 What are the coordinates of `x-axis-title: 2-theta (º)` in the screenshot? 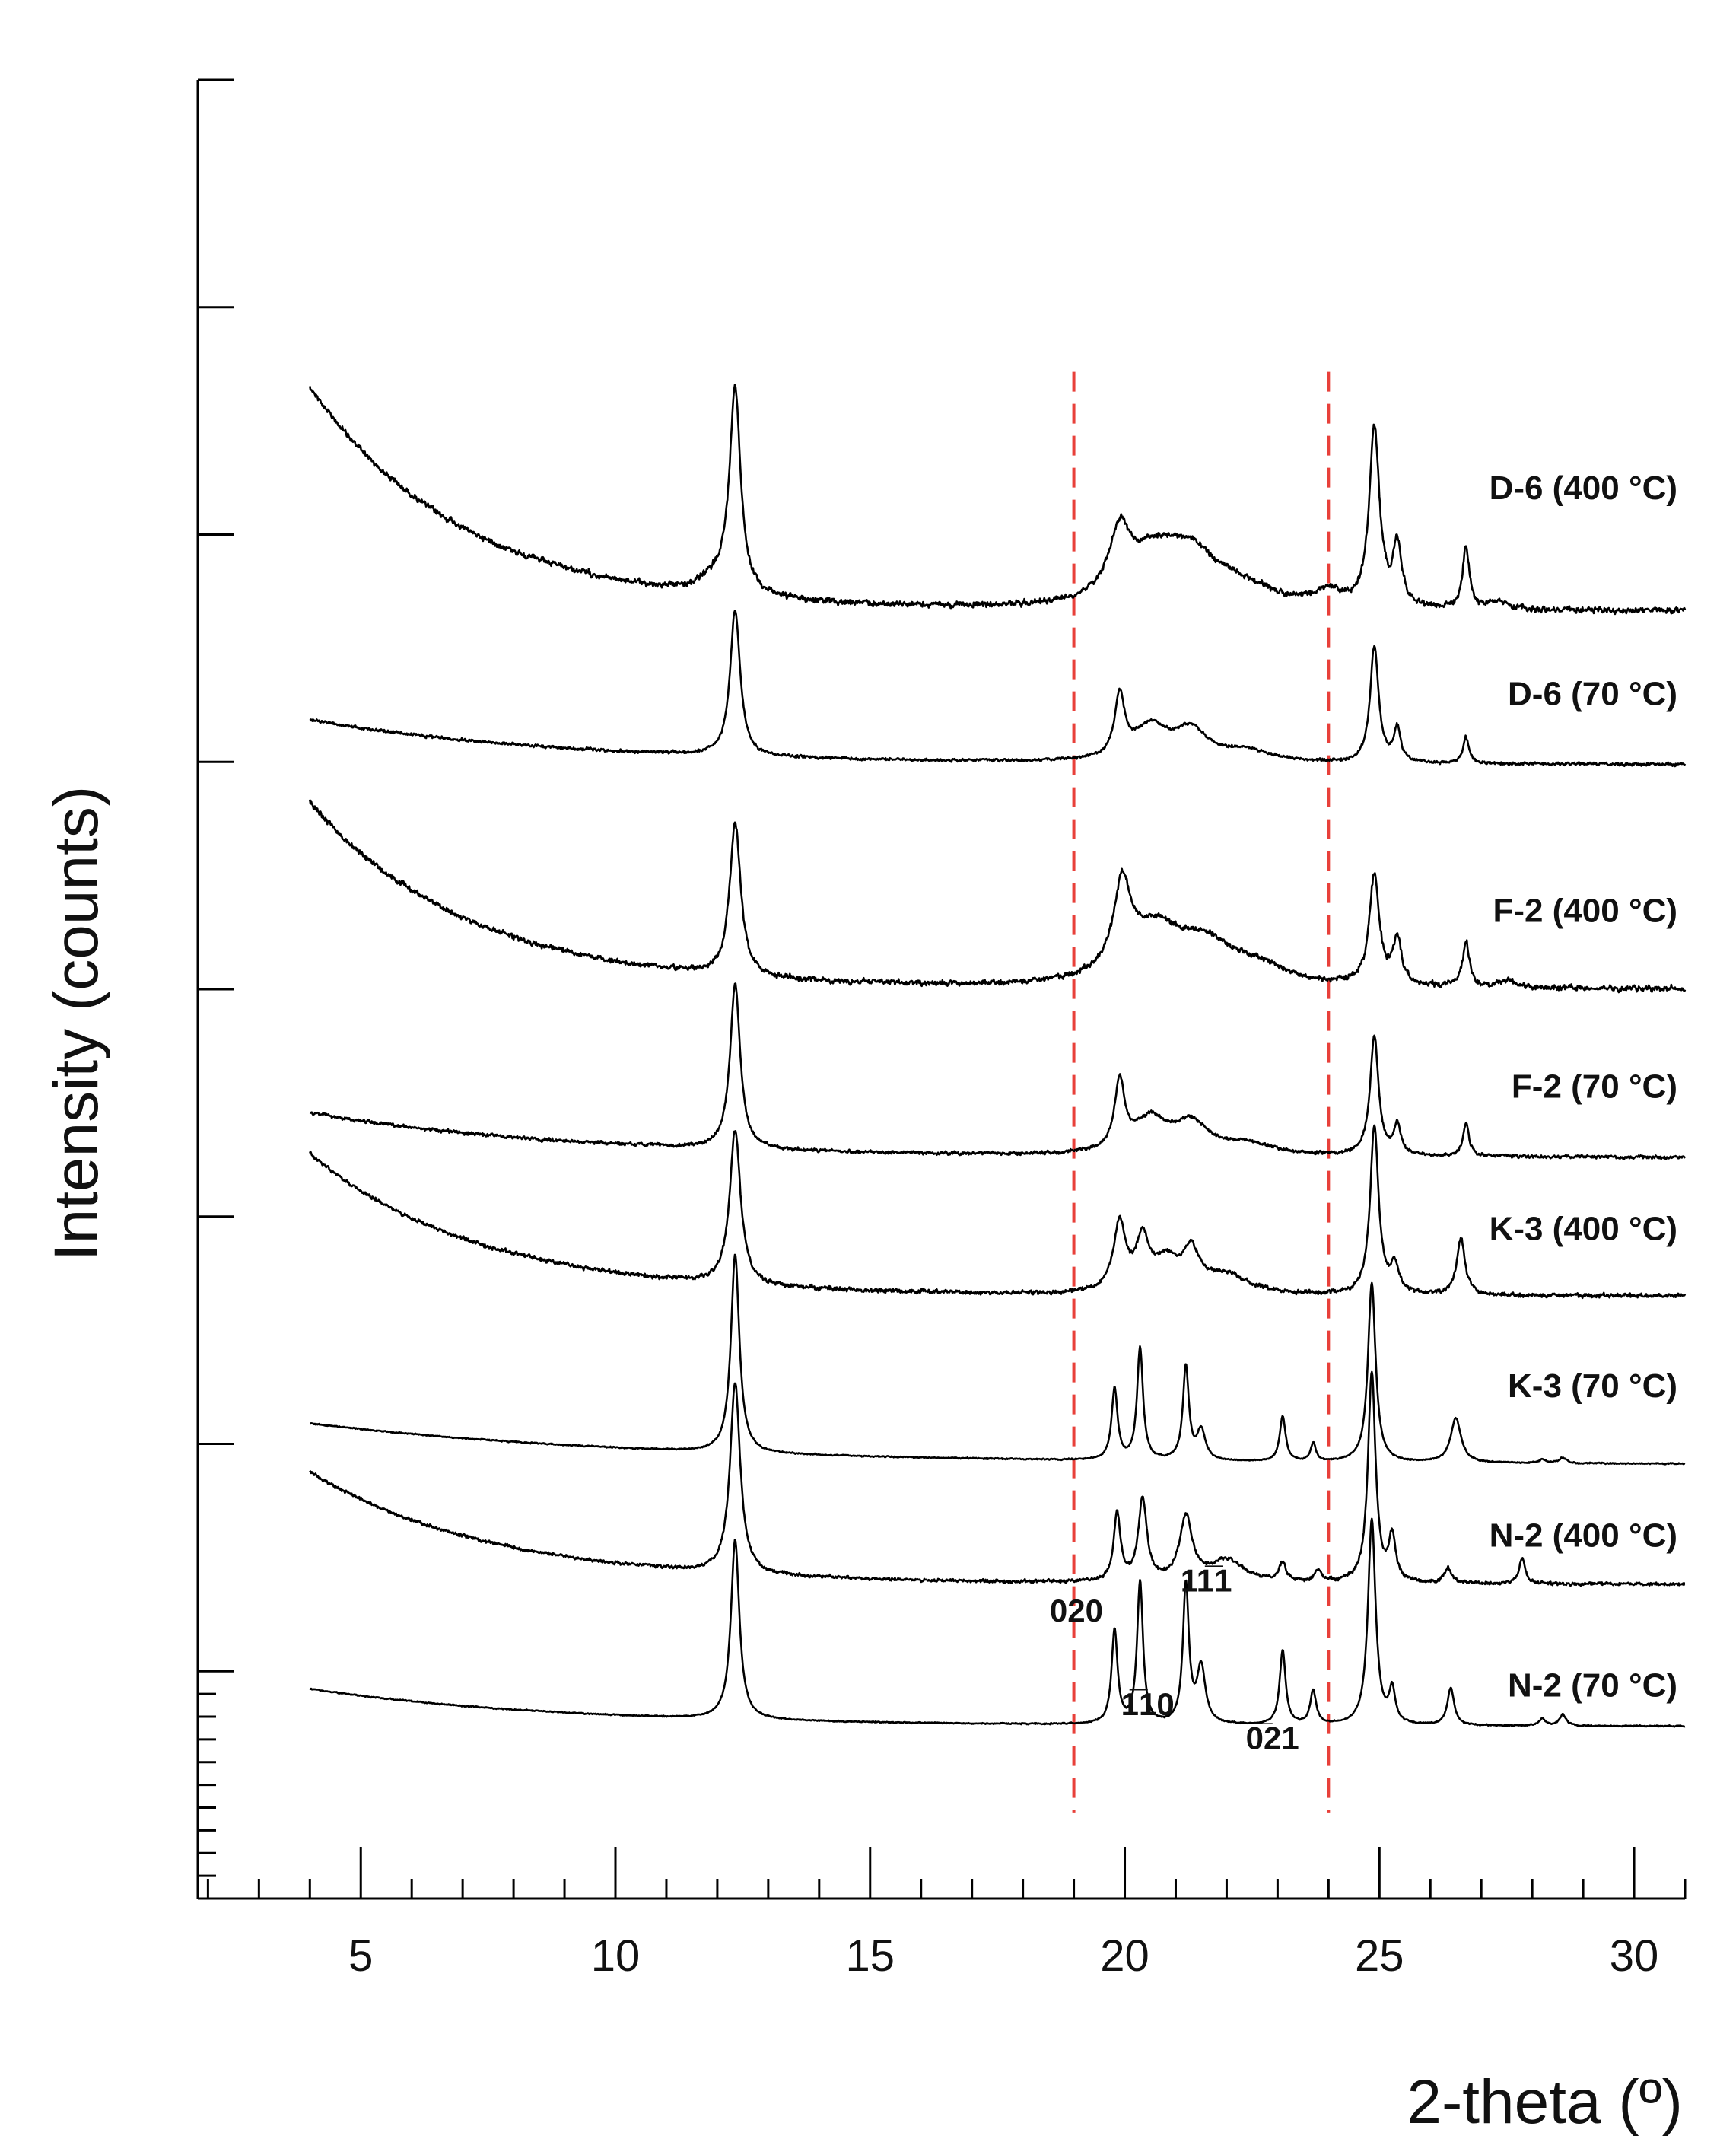 It's located at (1545, 2102).